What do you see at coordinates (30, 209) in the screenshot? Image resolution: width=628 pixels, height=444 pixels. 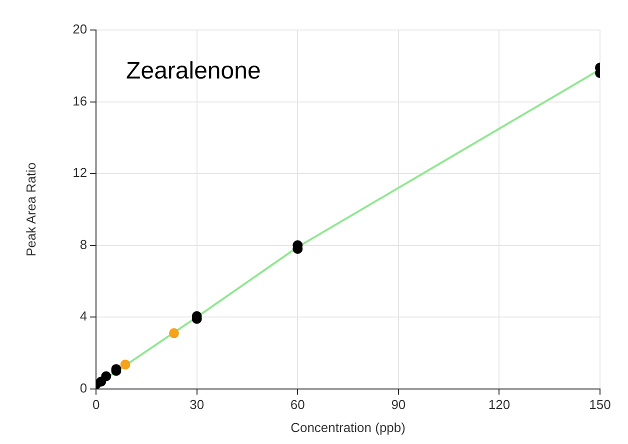 I see `y-axis-title: Peak Area Ratio` at bounding box center [30, 209].